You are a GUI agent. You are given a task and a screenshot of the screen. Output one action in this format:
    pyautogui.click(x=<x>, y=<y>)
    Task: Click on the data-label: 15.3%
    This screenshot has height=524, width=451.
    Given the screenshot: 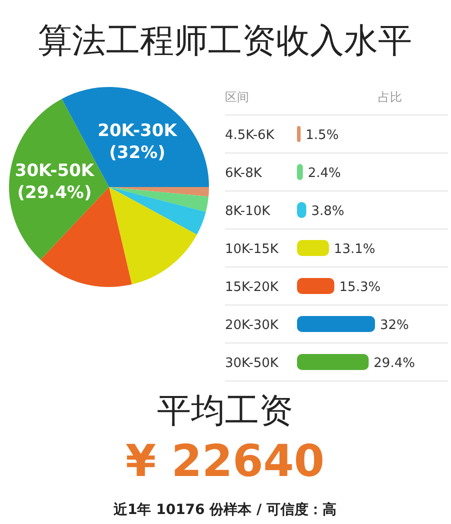 What is the action you would take?
    pyautogui.click(x=360, y=287)
    